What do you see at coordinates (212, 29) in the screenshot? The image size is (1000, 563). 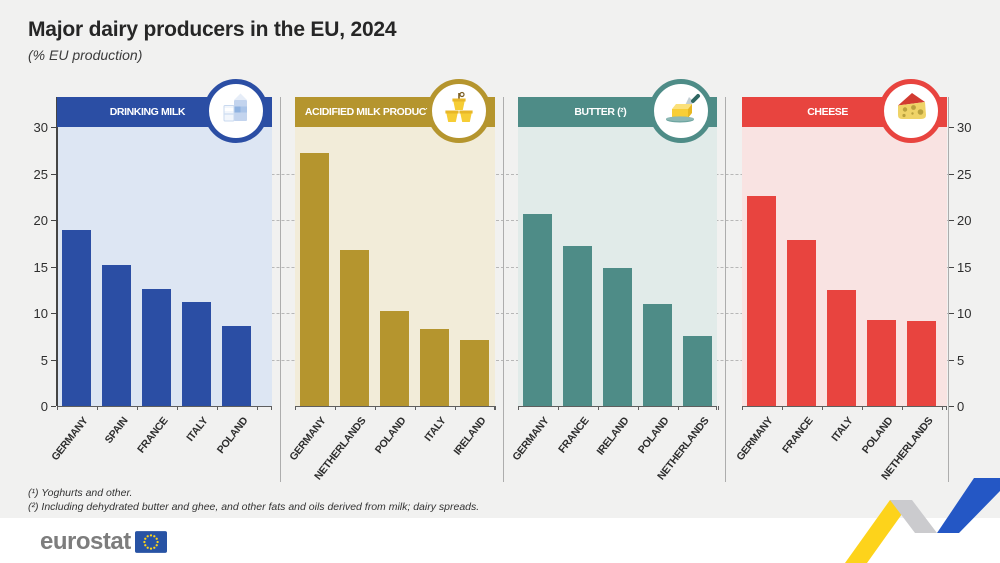 I see `page-title: Major dairy producers in the EU, 2024` at bounding box center [212, 29].